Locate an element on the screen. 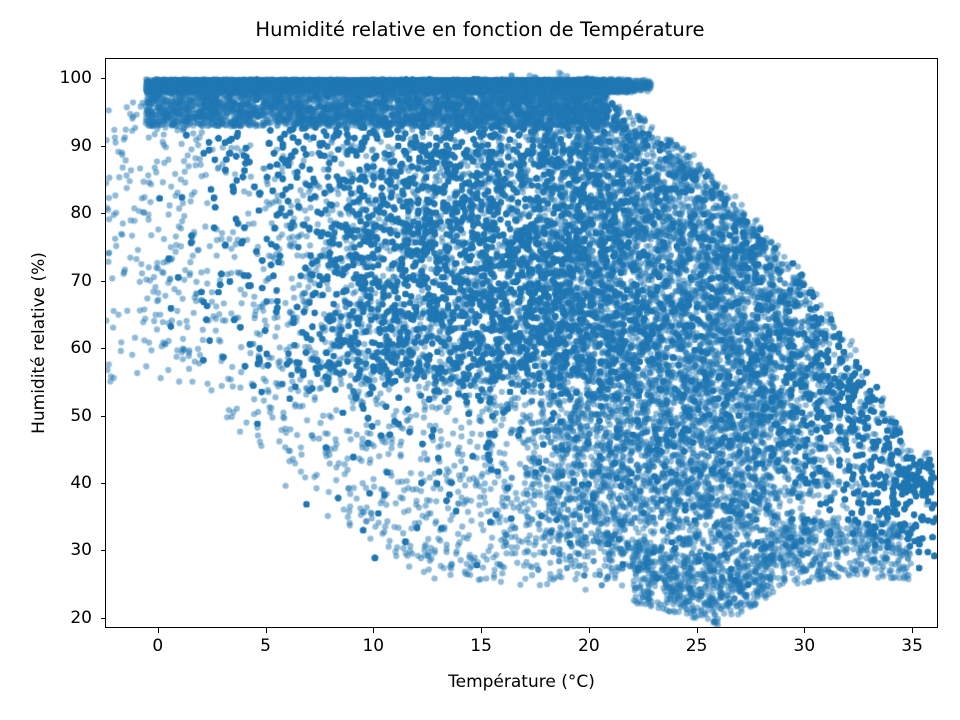  y-tick-label: 80 is located at coordinates (81, 213).